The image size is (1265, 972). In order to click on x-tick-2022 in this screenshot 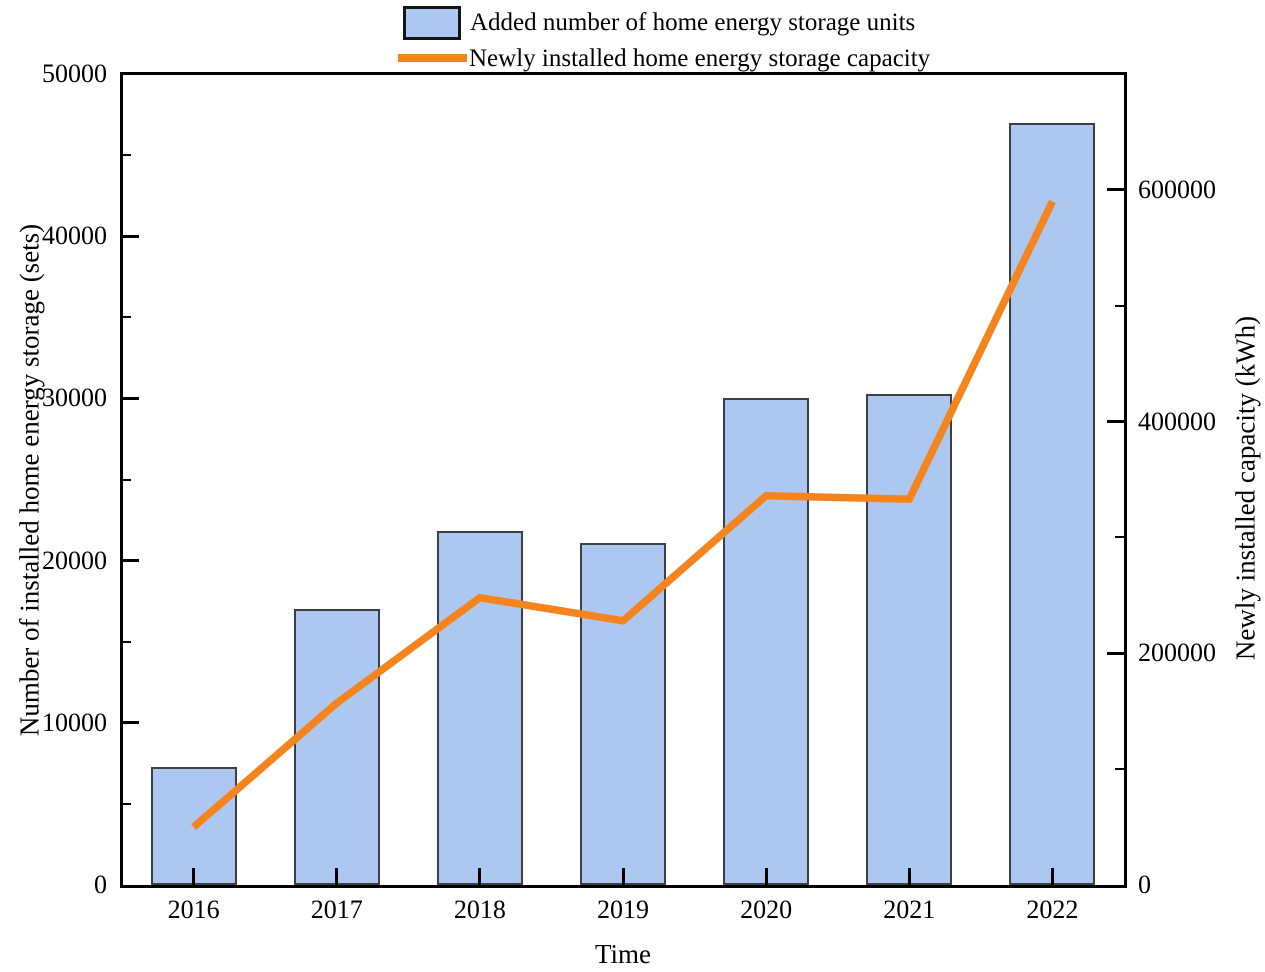, I will do `click(1052, 877)`.